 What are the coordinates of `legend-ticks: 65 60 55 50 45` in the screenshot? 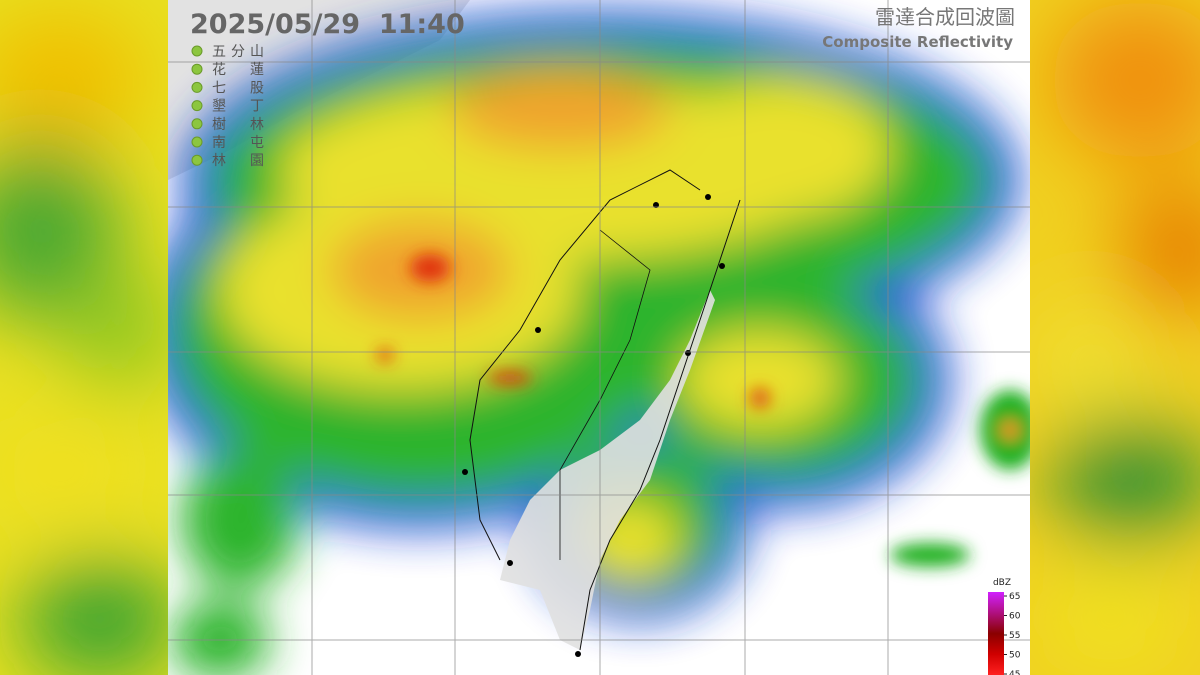 It's located at (1012, 633).